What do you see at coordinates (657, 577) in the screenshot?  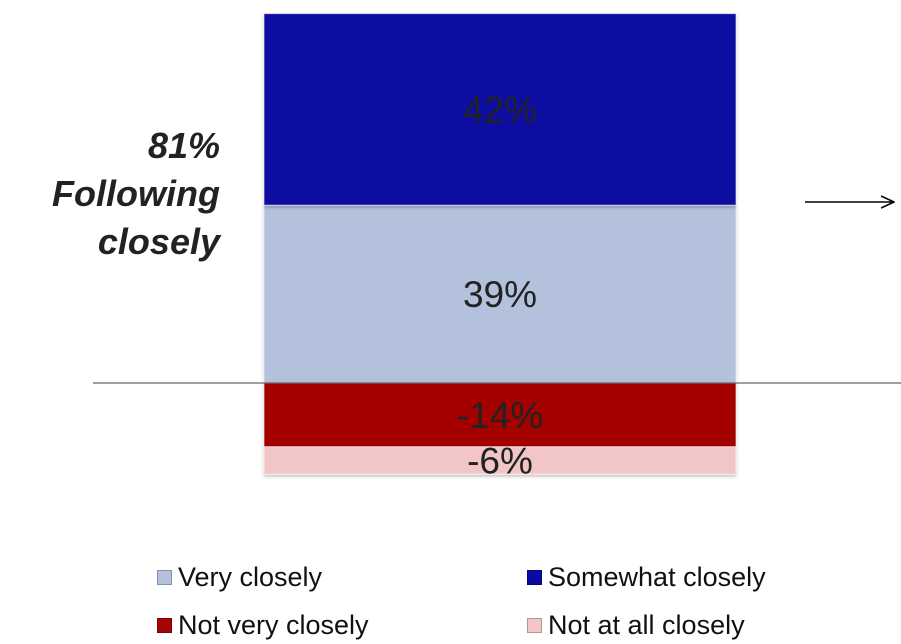 I see `legend-label-somewhat-closely: Somewhat closely` at bounding box center [657, 577].